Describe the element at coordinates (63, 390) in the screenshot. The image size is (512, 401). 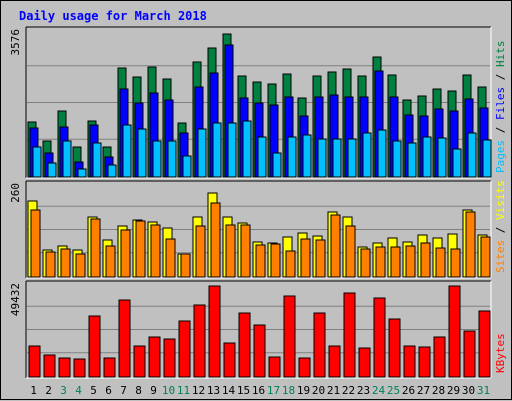
I see `x-tick-day-3: 3` at that location.